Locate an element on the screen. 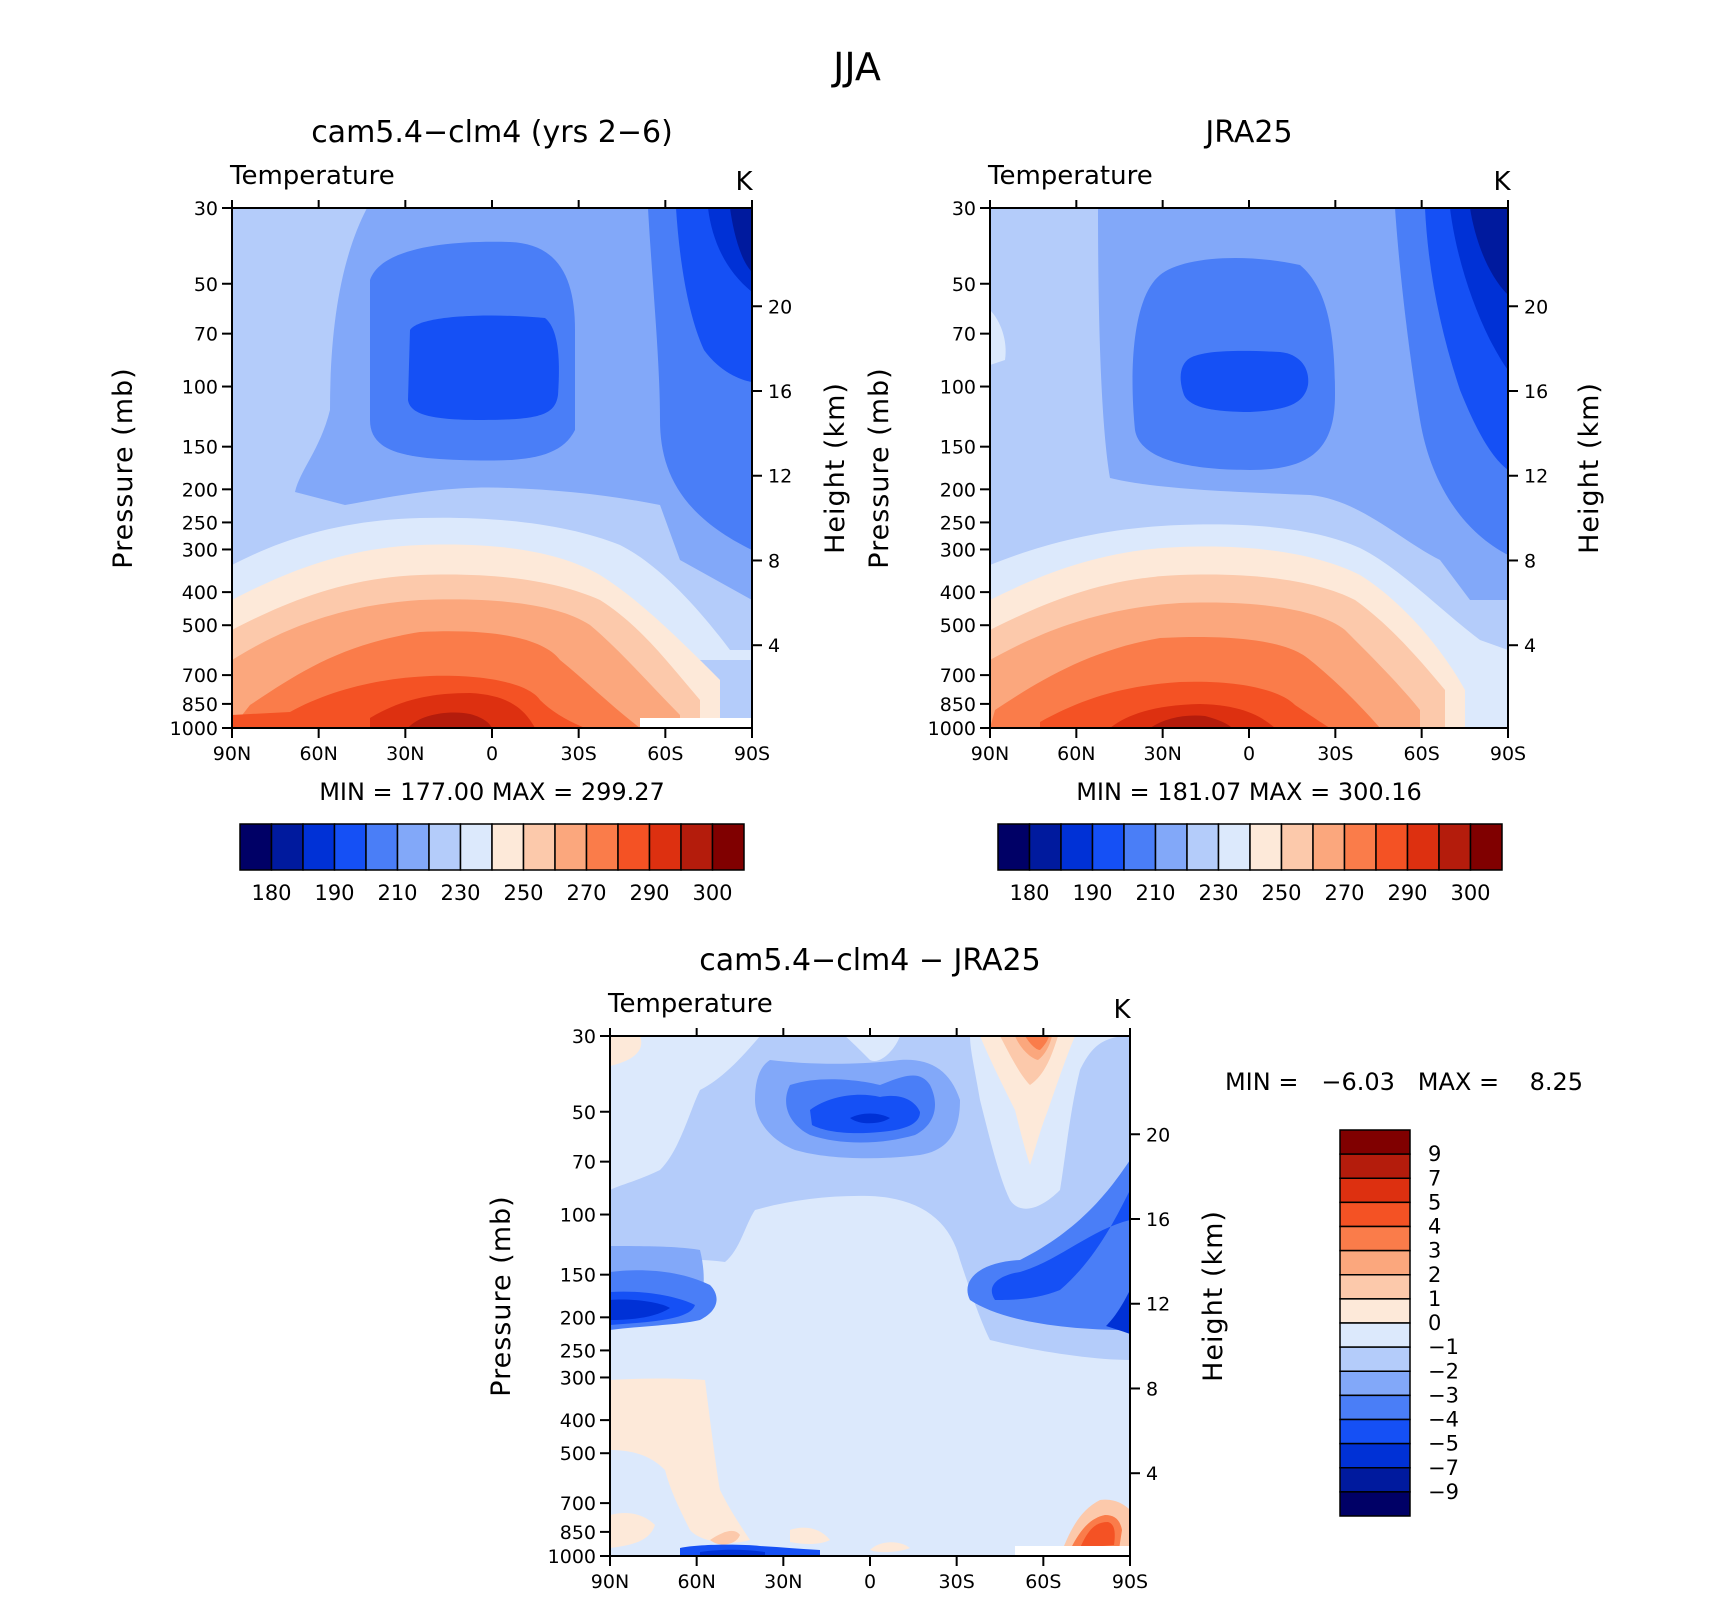 The width and height of the screenshot is (1710, 1600). x-tick-label: 30S is located at coordinates (957, 1582).